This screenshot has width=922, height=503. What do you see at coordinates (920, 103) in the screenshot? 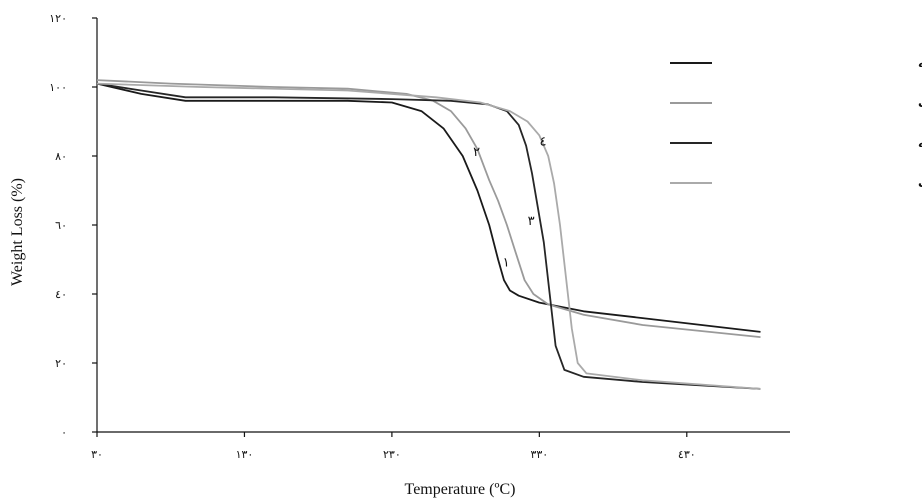
I see `legend-label-2: ۲ الیاف خام پوست` at bounding box center [920, 103].